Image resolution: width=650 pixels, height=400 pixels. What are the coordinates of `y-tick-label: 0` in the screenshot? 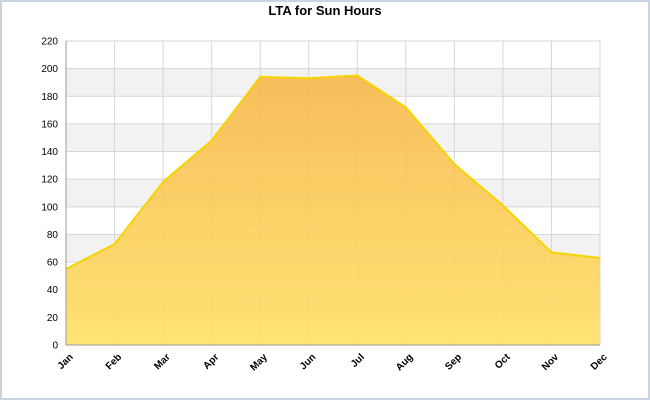 It's located at (55, 346).